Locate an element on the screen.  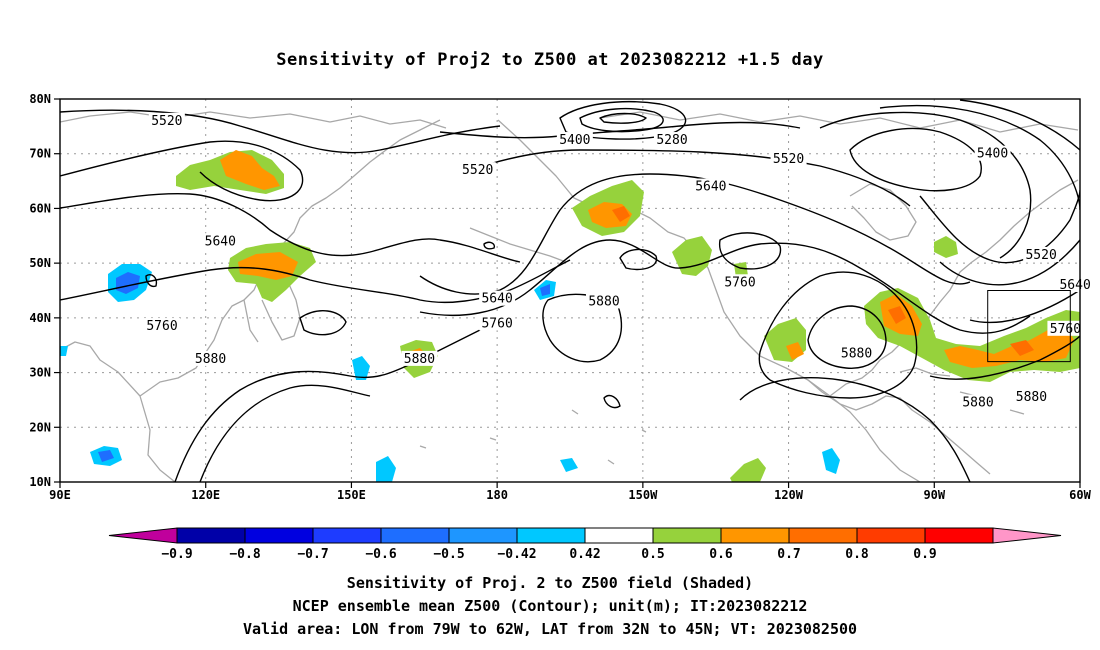
shade-blue-china is located at coordinates (128, 283).